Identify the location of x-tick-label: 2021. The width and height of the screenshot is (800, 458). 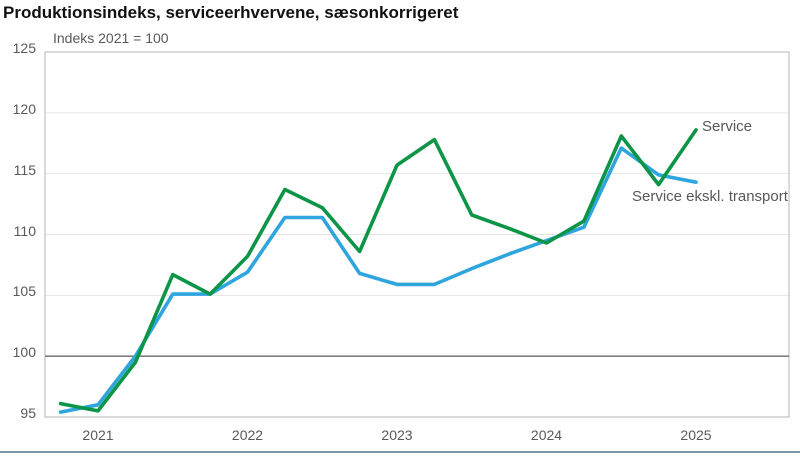
(98, 435).